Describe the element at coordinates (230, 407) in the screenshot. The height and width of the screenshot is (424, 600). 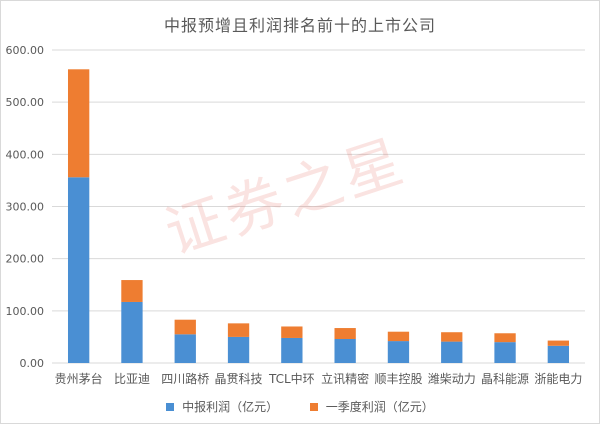
I see `legend-label-interim: 中报利润（亿元）` at that location.